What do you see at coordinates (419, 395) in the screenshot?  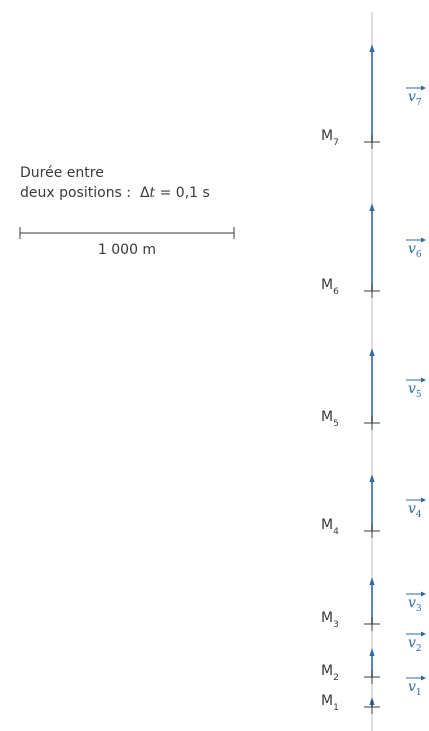 I see `vector-index: 5` at bounding box center [419, 395].